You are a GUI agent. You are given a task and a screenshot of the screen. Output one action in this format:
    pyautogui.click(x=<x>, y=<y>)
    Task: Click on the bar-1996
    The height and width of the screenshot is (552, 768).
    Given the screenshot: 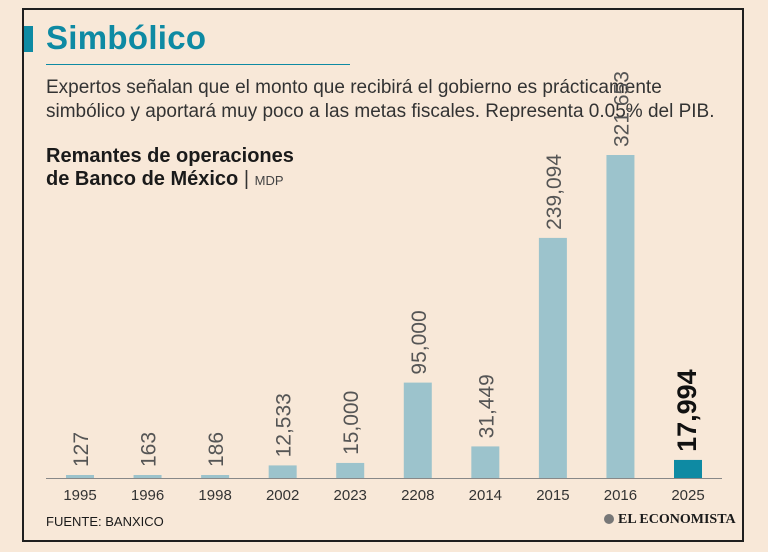 What is the action you would take?
    pyautogui.click(x=147, y=476)
    